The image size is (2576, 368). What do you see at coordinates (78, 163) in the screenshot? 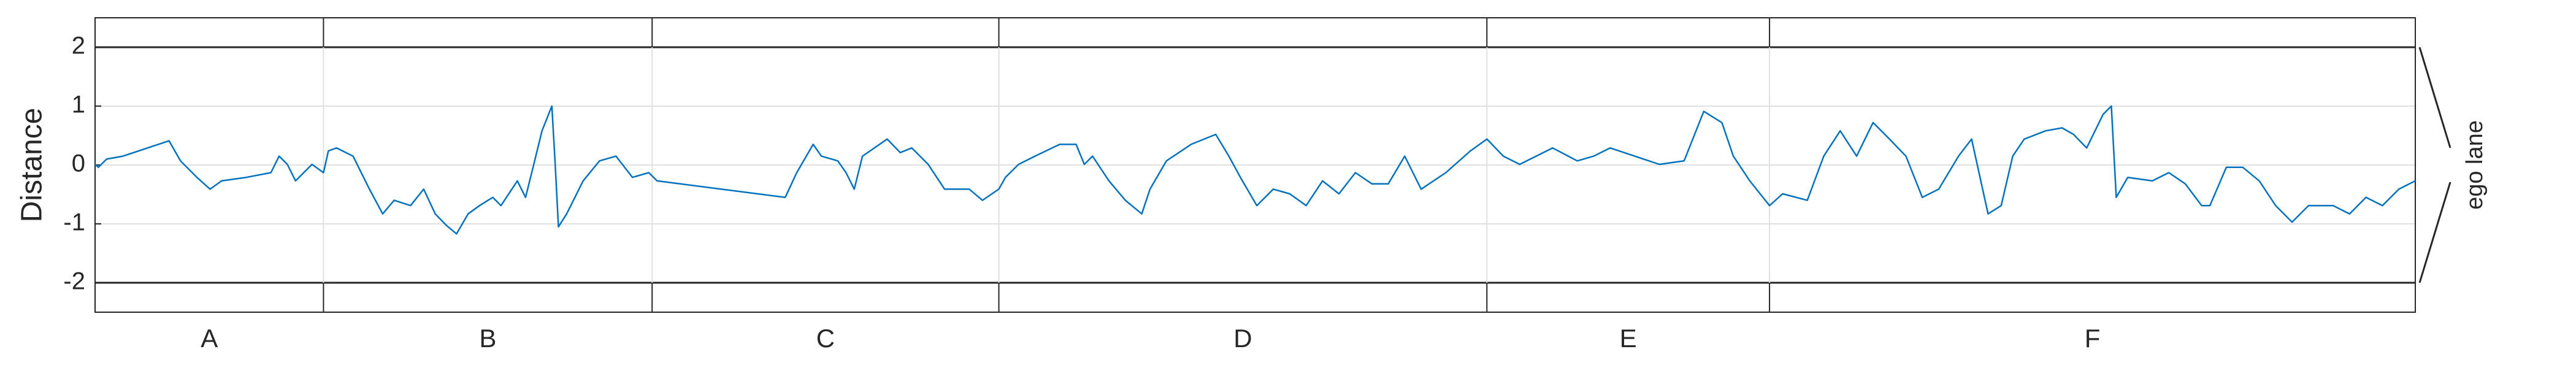
I see `y-tick-label: 0` at bounding box center [78, 163].